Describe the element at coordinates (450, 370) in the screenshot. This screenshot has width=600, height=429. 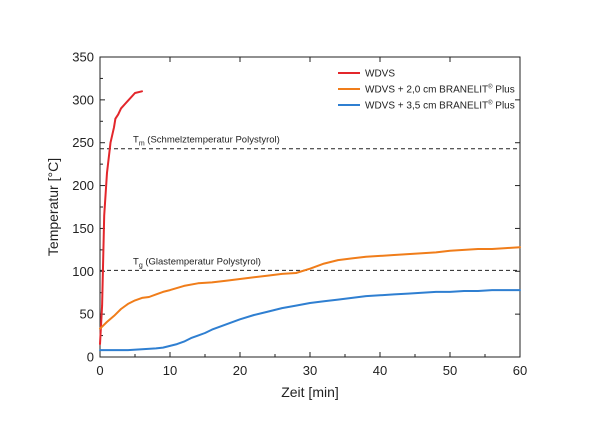
I see `x-tick-label: 50` at that location.